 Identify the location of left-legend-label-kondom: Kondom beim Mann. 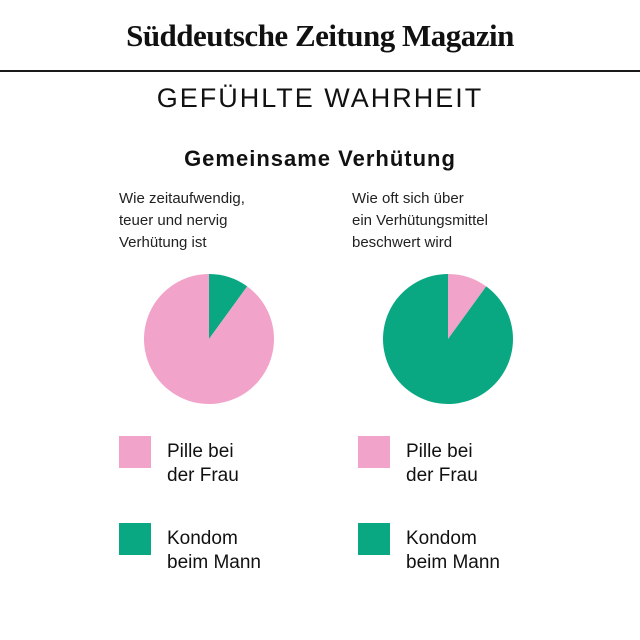
(214, 550).